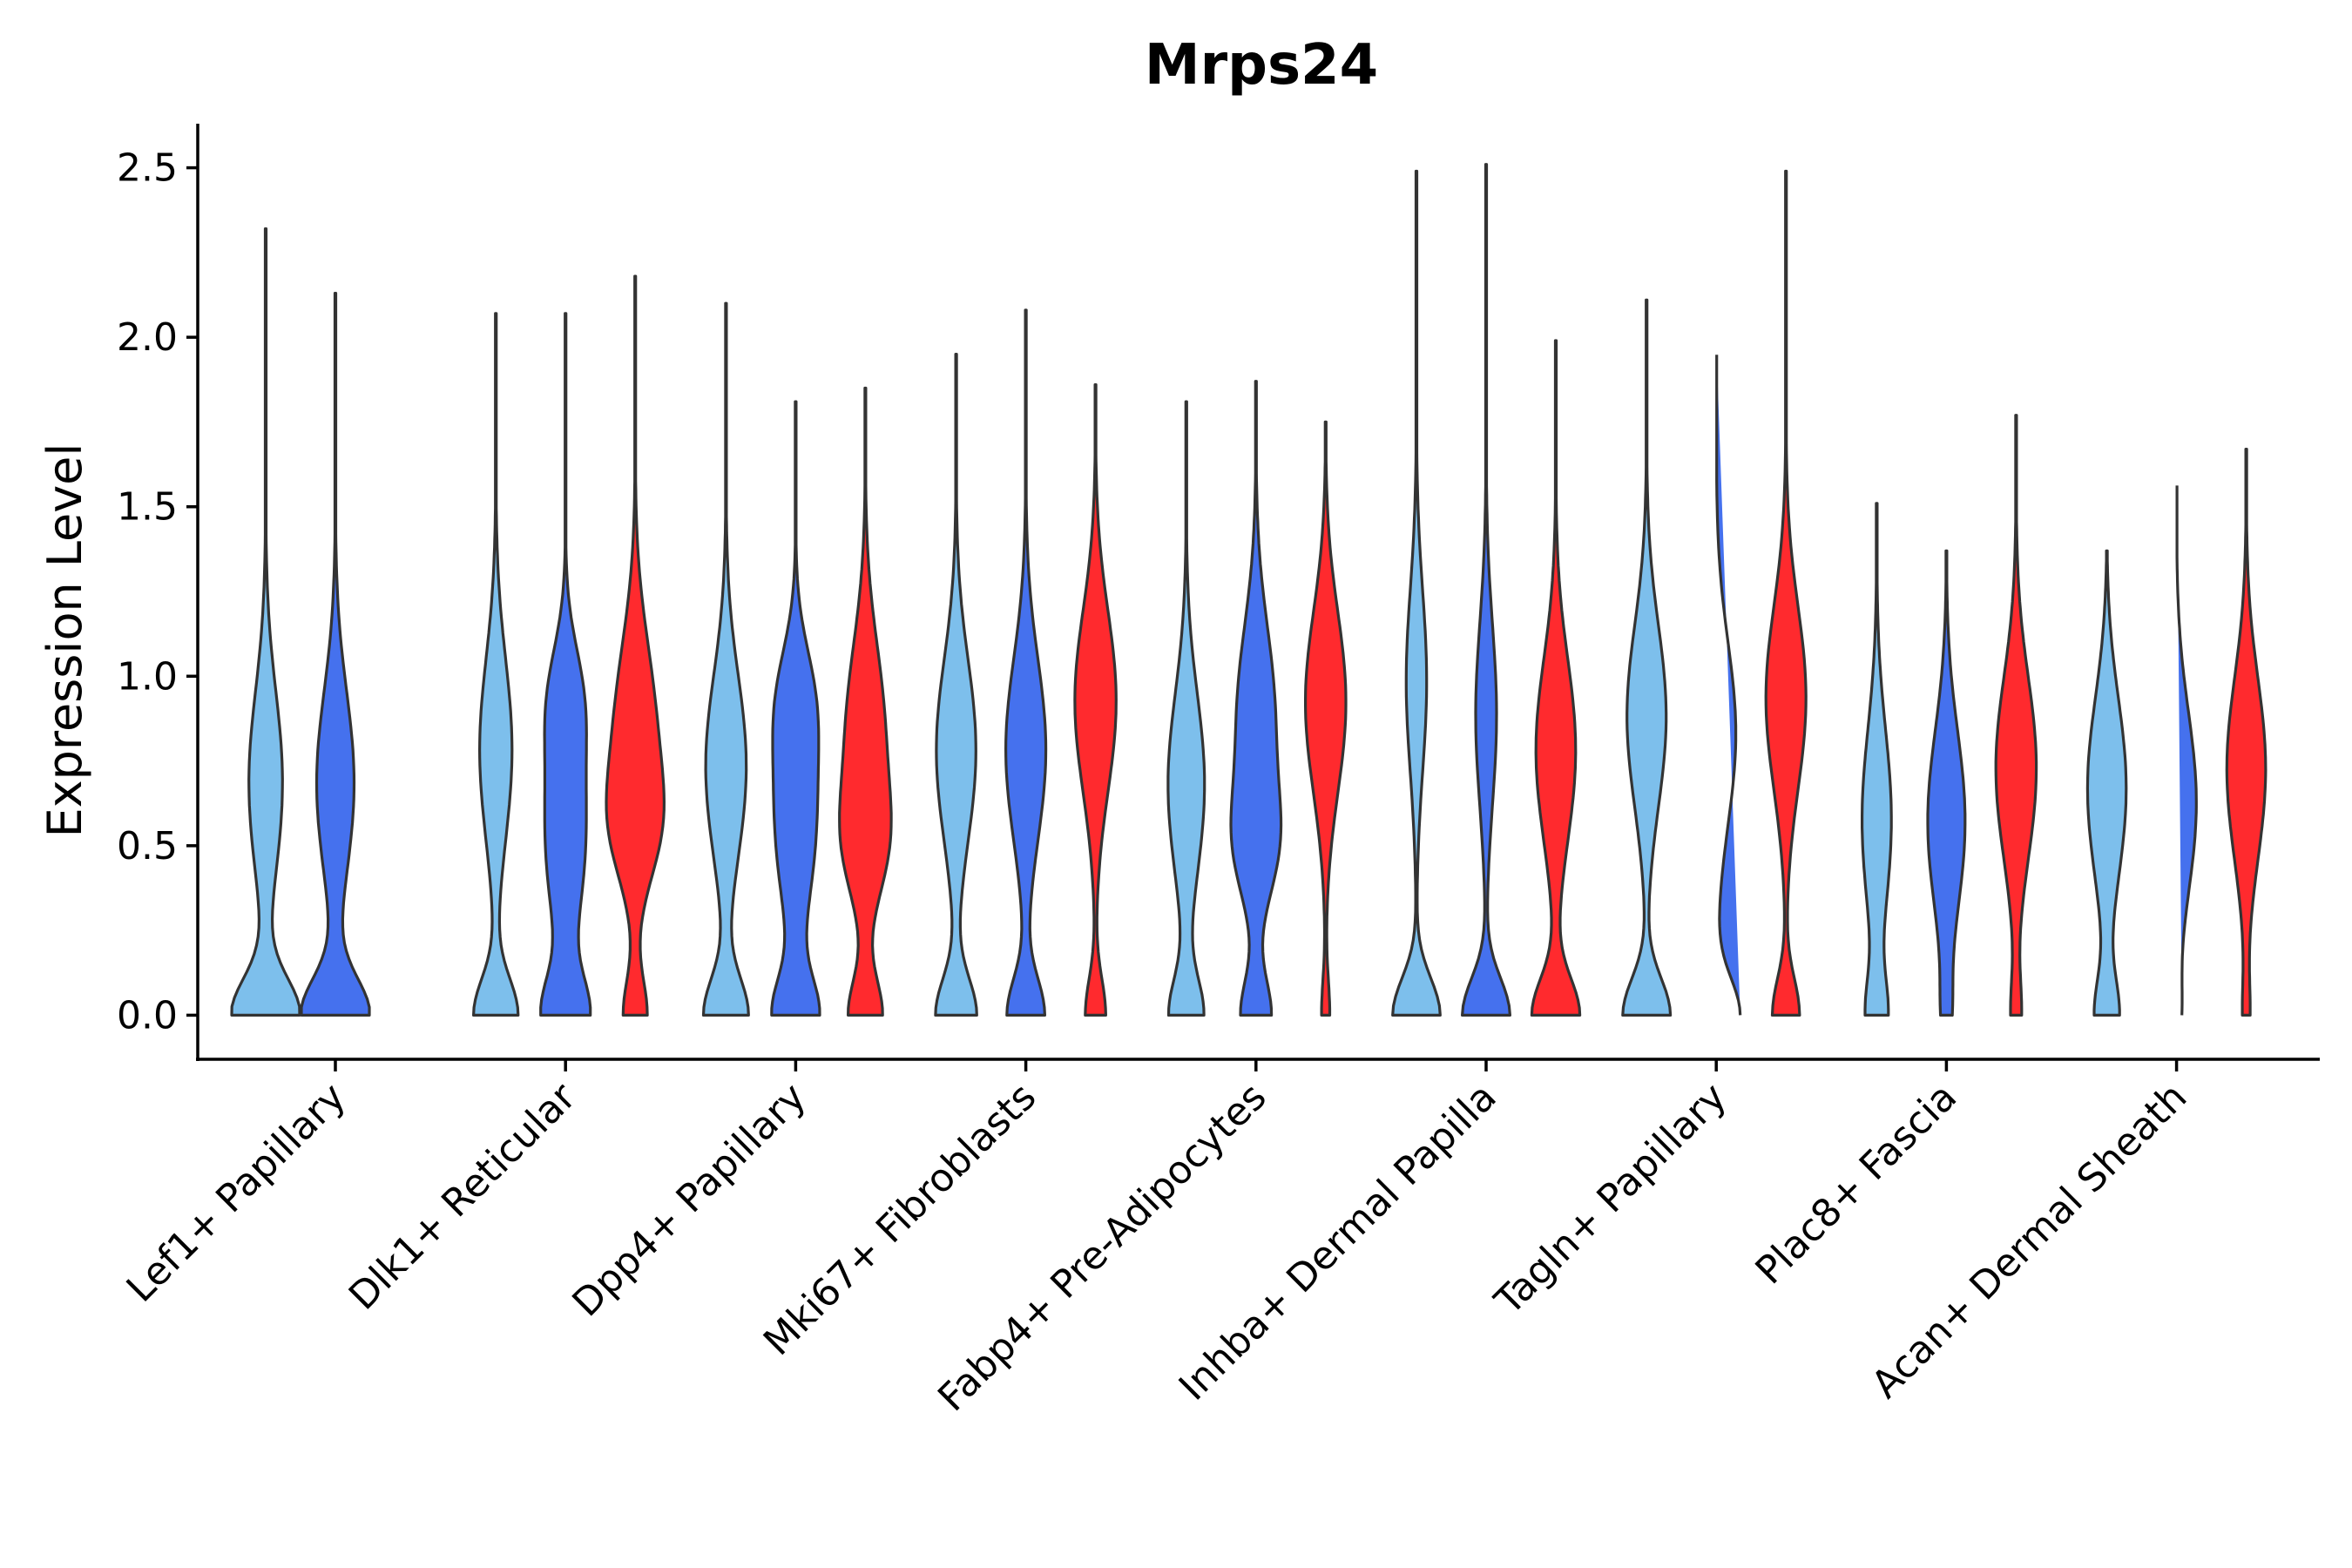  Describe the element at coordinates (147, 677) in the screenshot. I see `y-tick-label: 1.0` at that location.